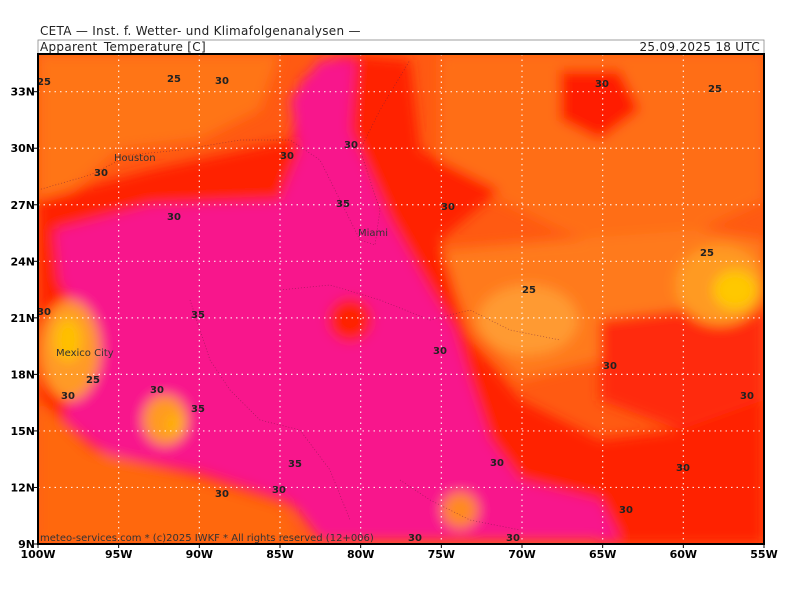  Describe the element at coordinates (22, 205) in the screenshot. I see `lat-tick-label: 27N` at that location.